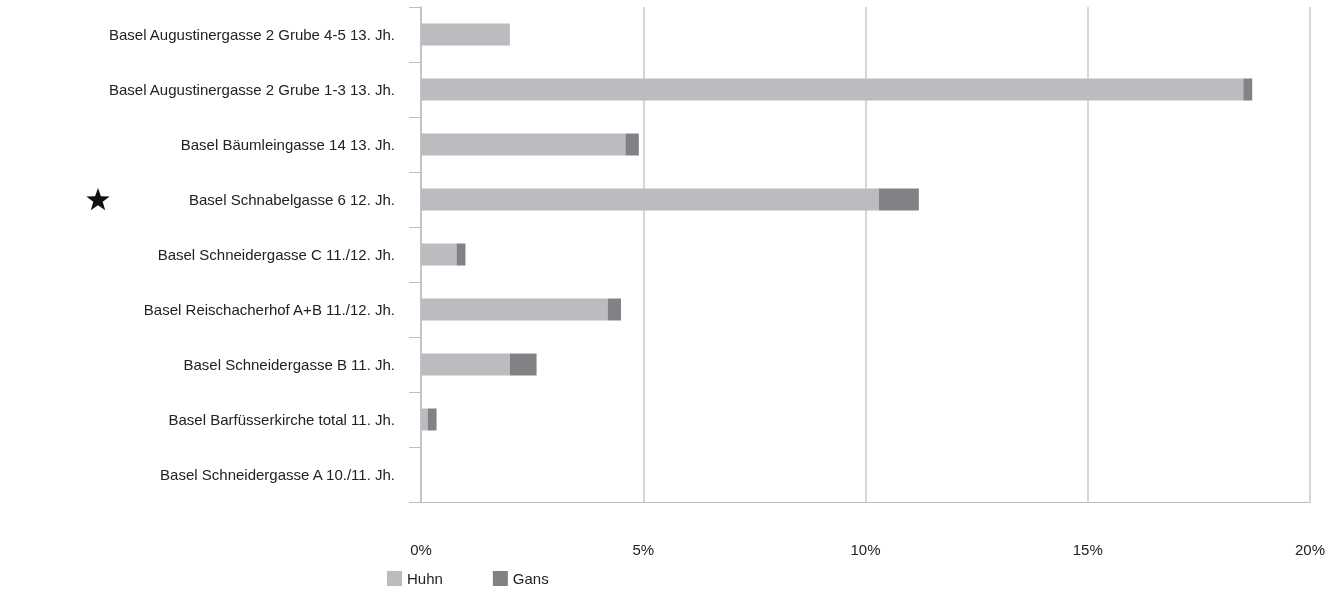  What do you see at coordinates (269, 309) in the screenshot?
I see `y-tick-label: Basel Reischacherhof A+B 11./12. Jh.` at bounding box center [269, 309].